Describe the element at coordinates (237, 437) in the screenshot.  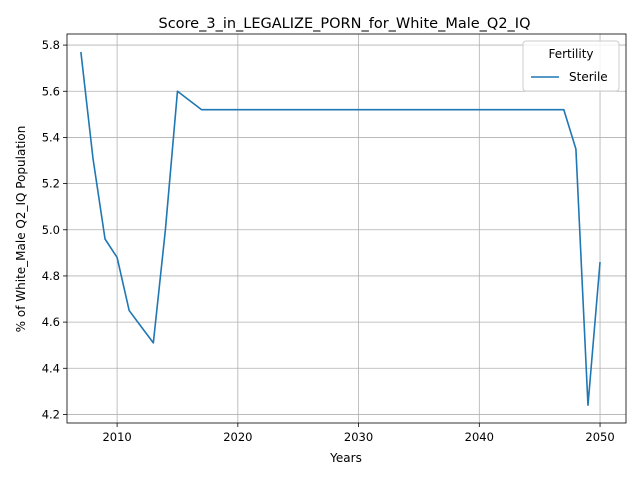
I see `x-tick-label: 2020` at that location.